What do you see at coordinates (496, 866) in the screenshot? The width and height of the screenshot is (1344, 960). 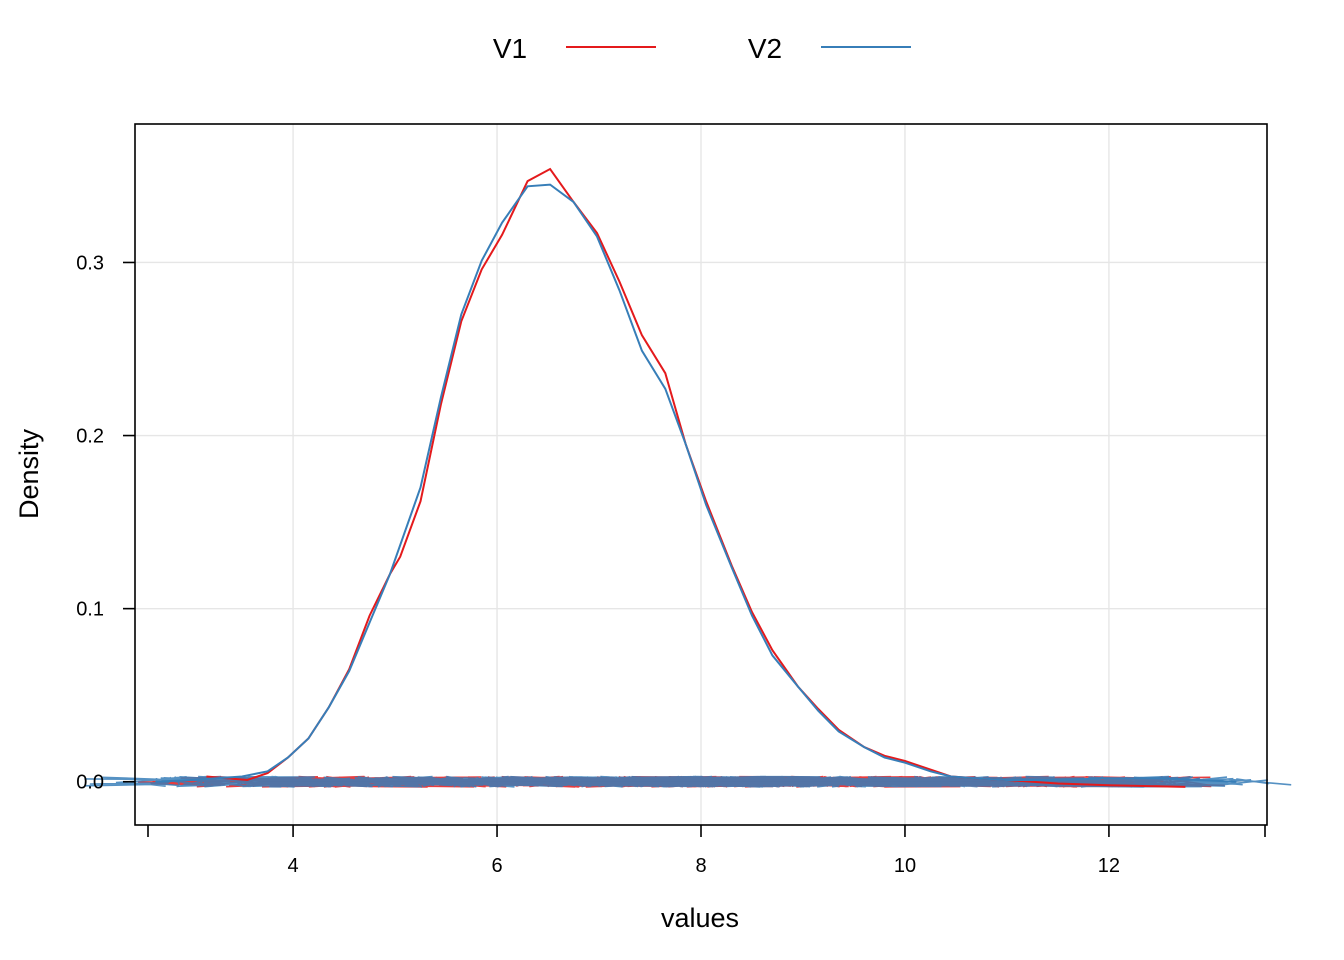 I see `x-tick-label: 6` at bounding box center [496, 866].